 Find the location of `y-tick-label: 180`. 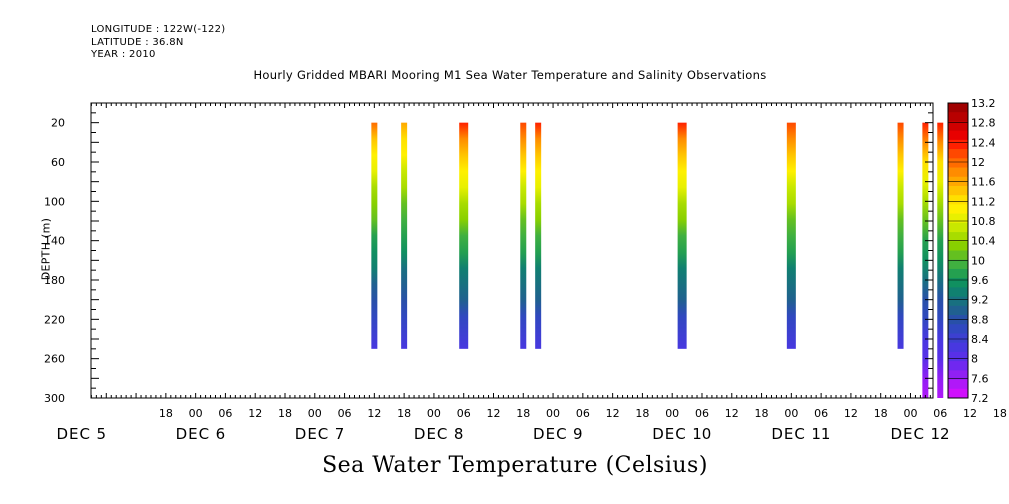

y-tick-label: 180 is located at coordinates (54, 280).